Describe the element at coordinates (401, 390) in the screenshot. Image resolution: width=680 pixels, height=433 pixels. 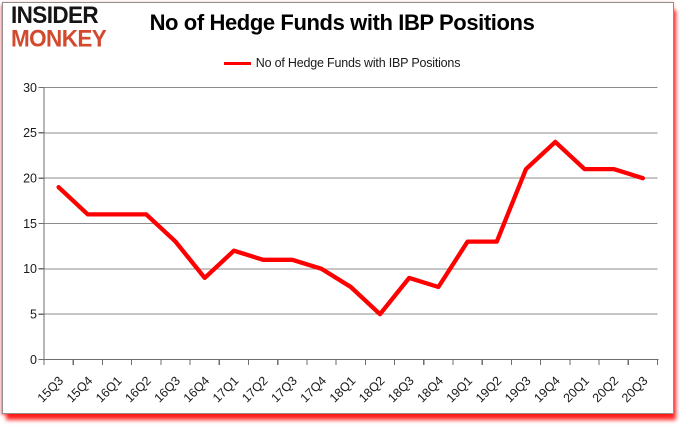
I see `x-axis-label: 18Q3` at that location.